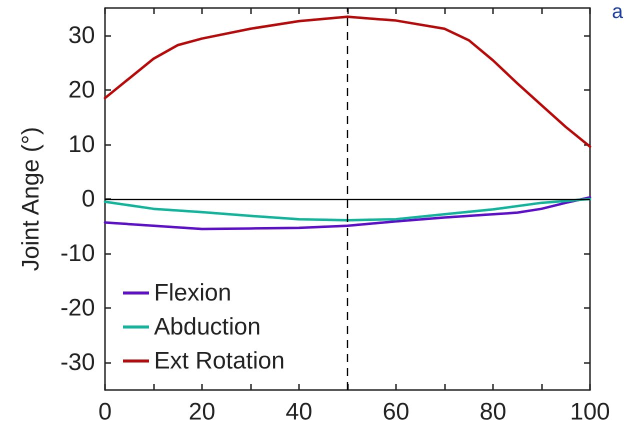  Describe the element at coordinates (207, 327) in the screenshot. I see `legend-label: Abduction` at that location.